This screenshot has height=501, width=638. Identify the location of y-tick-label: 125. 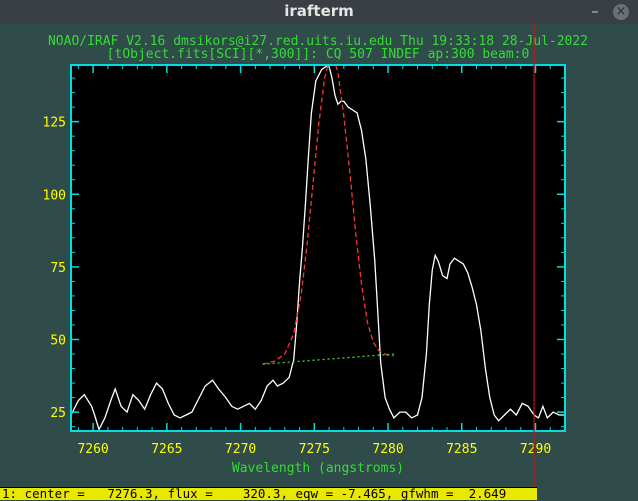
(54, 123).